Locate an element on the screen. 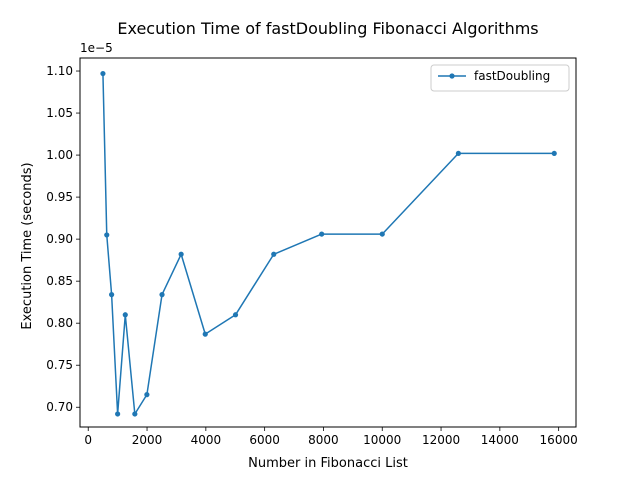 The height and width of the screenshot is (480, 640). y-offset-label: 1e−5 is located at coordinates (96, 48).